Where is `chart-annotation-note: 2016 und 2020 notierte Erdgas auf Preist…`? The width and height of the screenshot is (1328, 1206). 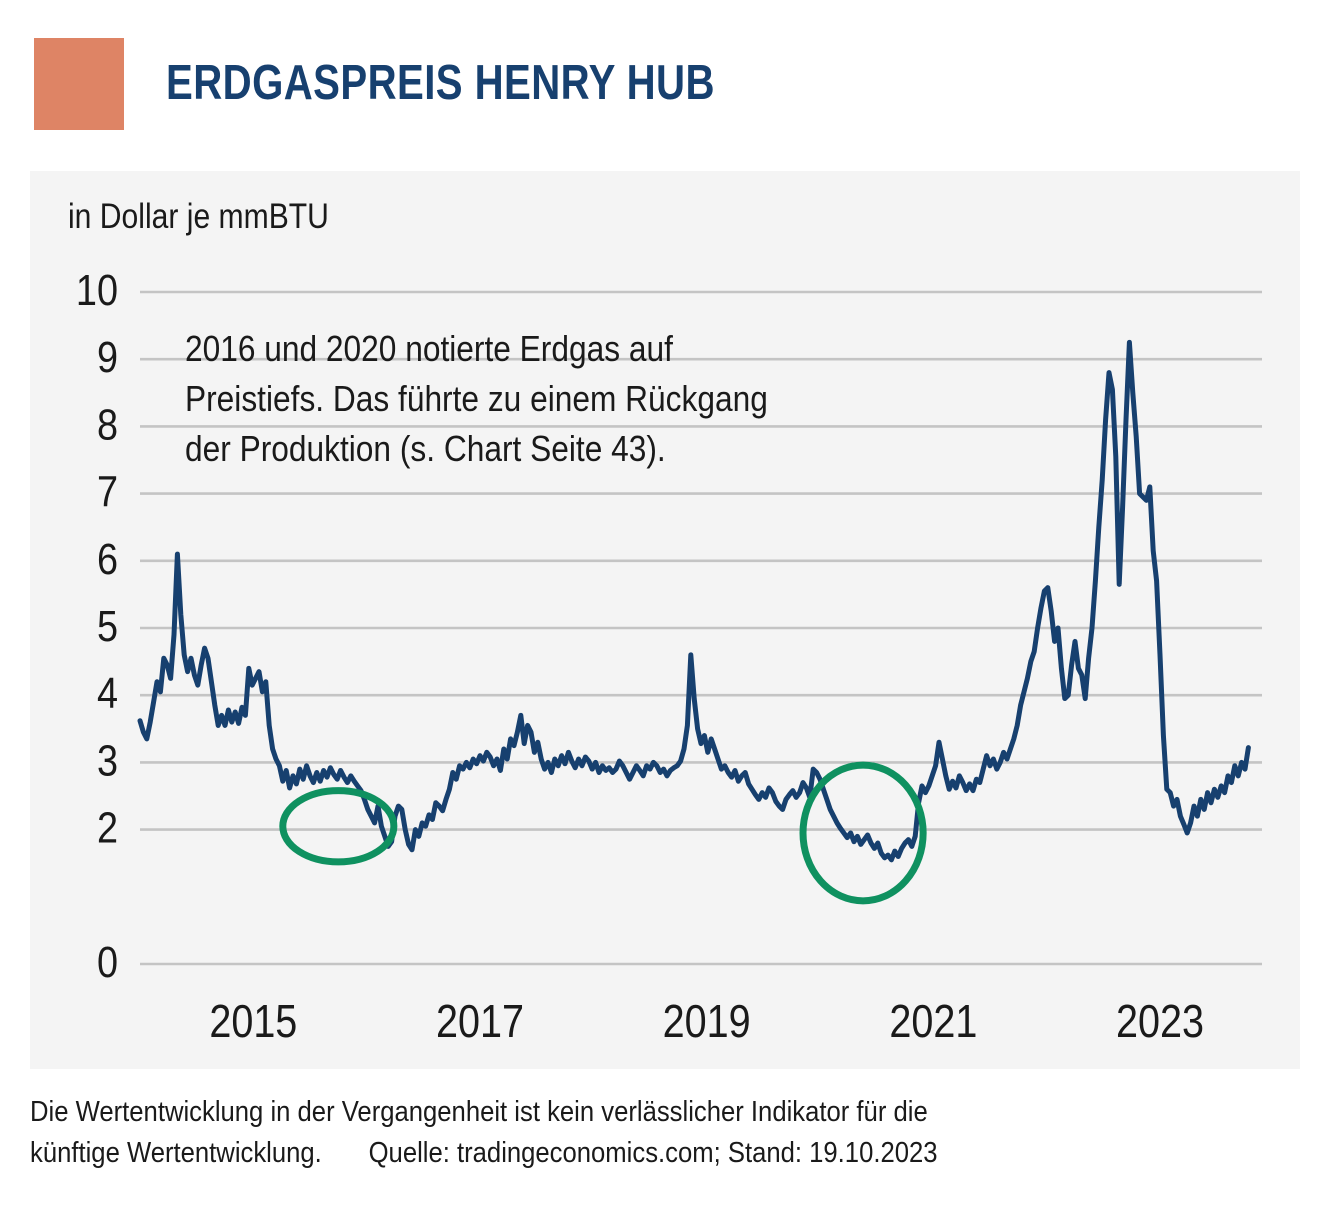 chart-annotation-note: 2016 und 2020 notierte Erdgas auf Preist… is located at coordinates (572, 399).